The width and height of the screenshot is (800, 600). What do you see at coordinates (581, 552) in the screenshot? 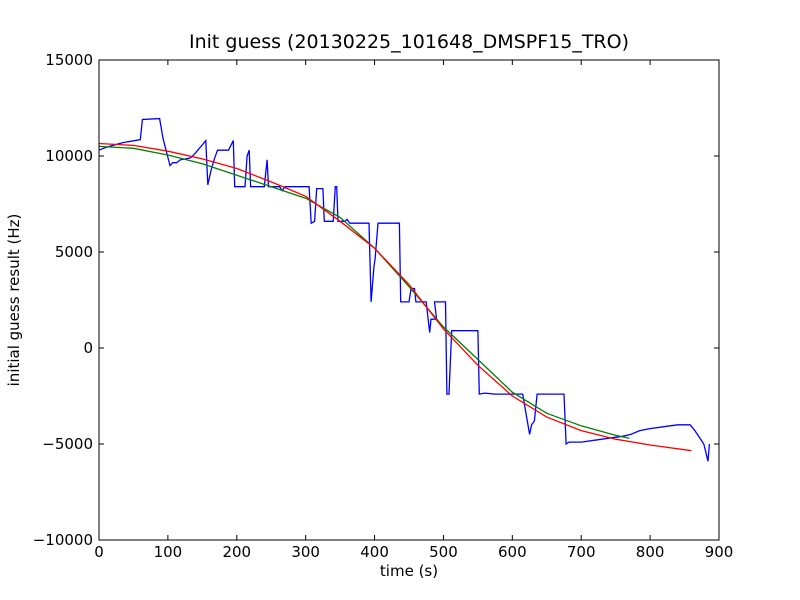
I see `x-tick-label: 700` at bounding box center [581, 552].